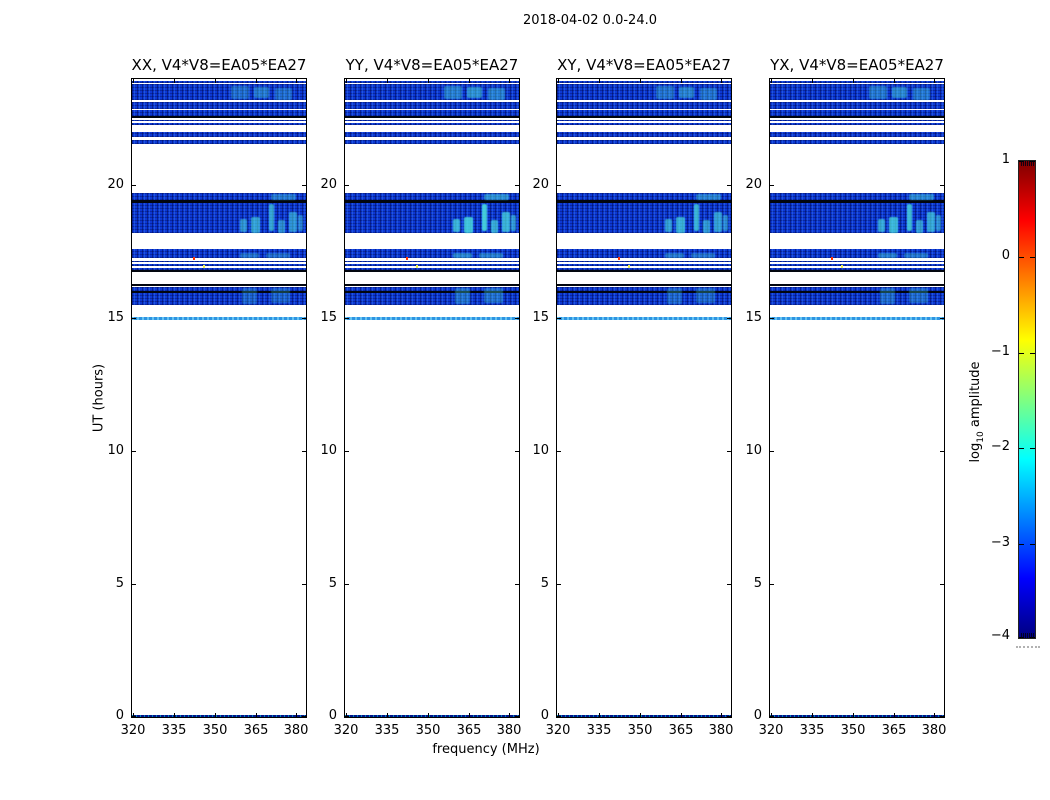 This screenshot has height=800, width=1050. Describe the element at coordinates (753, 184) in the screenshot. I see `y-tick-label: 20` at that location.